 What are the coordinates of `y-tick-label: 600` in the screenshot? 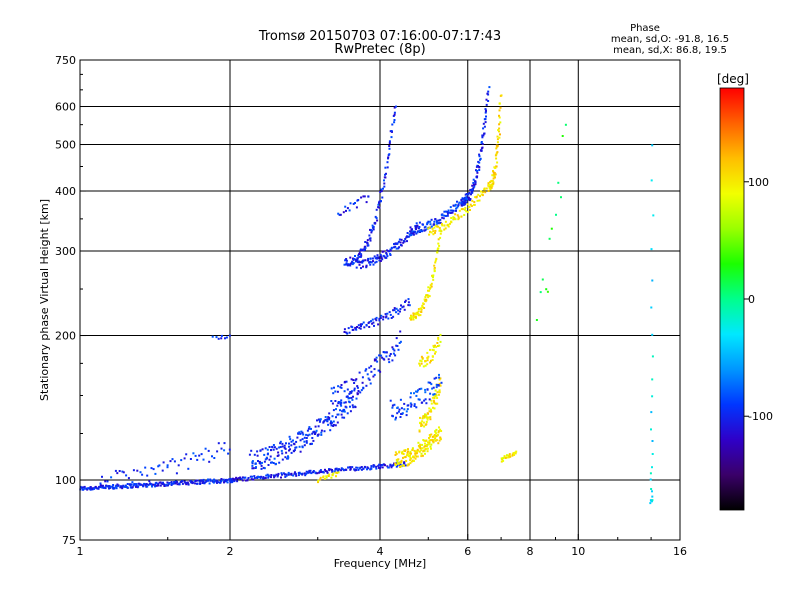 It's located at (65, 107).